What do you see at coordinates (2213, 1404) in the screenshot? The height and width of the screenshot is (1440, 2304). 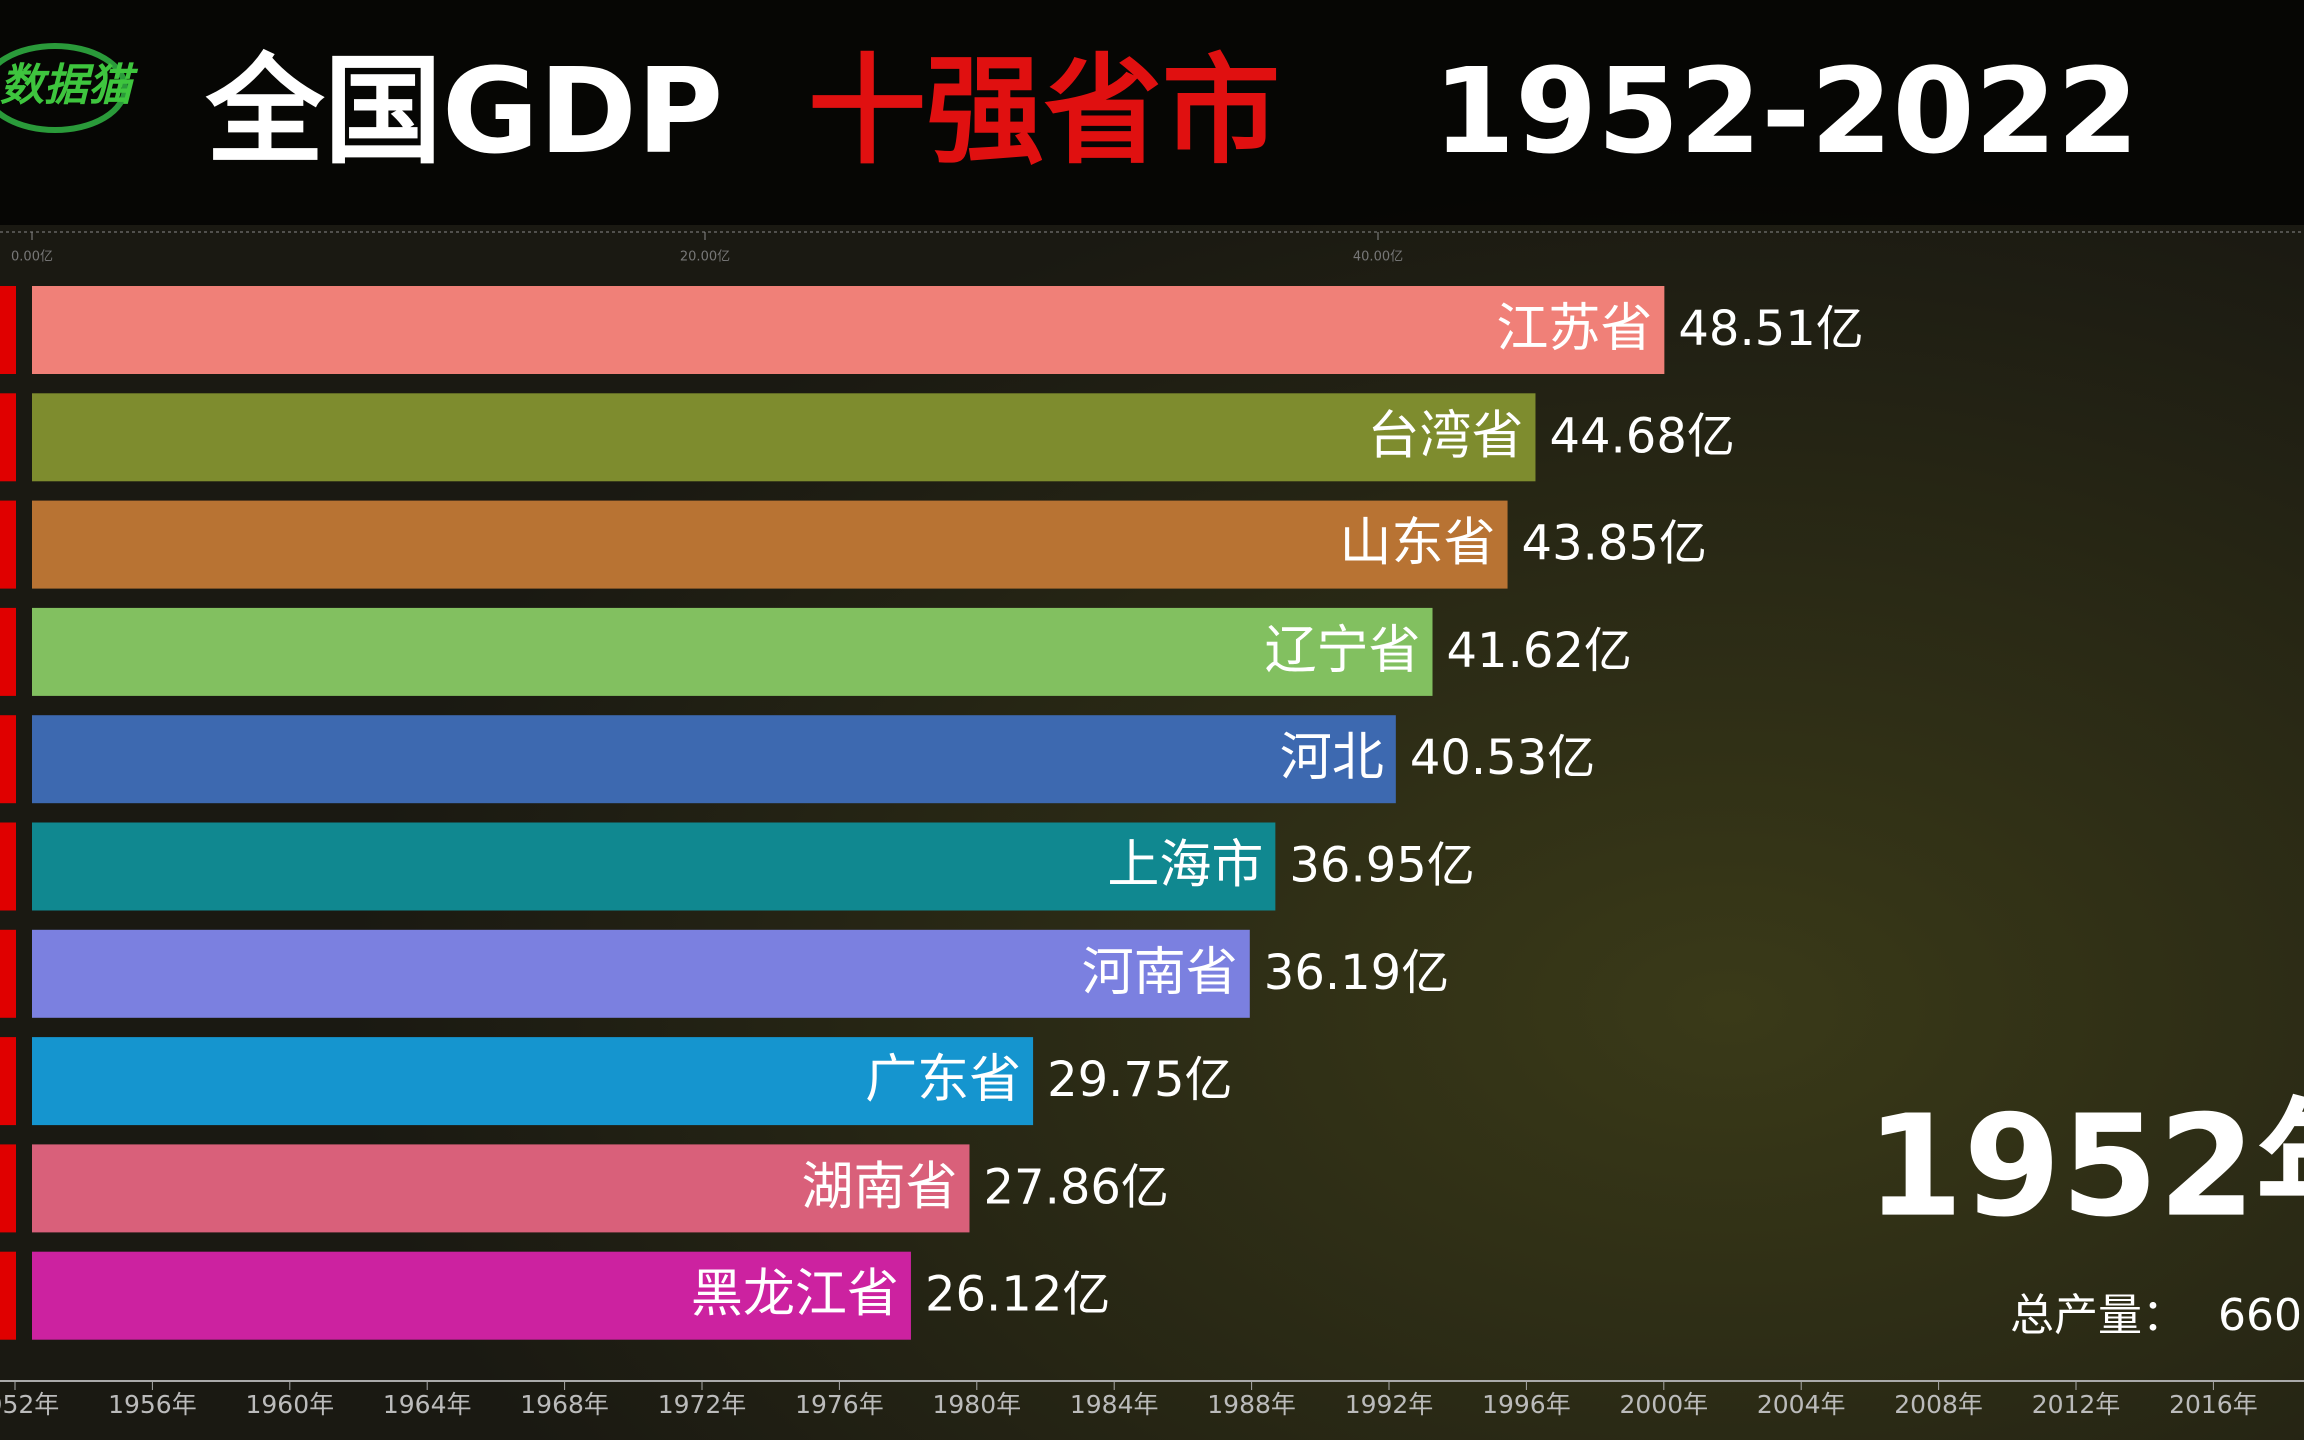 I see `timeline-label: 2016年` at bounding box center [2213, 1404].